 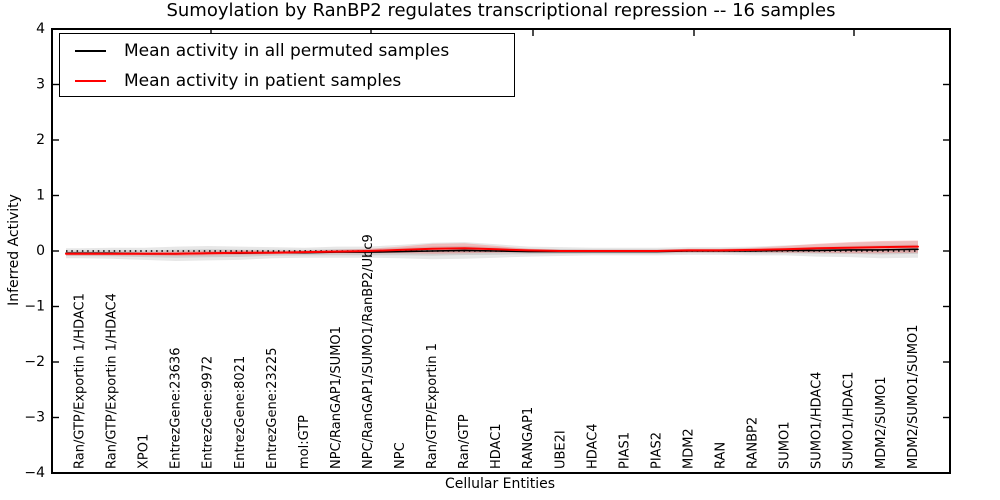 I want to click on x-tick-label: Ran/GTP/Exportin 1/HDAC1, so click(x=80, y=381).